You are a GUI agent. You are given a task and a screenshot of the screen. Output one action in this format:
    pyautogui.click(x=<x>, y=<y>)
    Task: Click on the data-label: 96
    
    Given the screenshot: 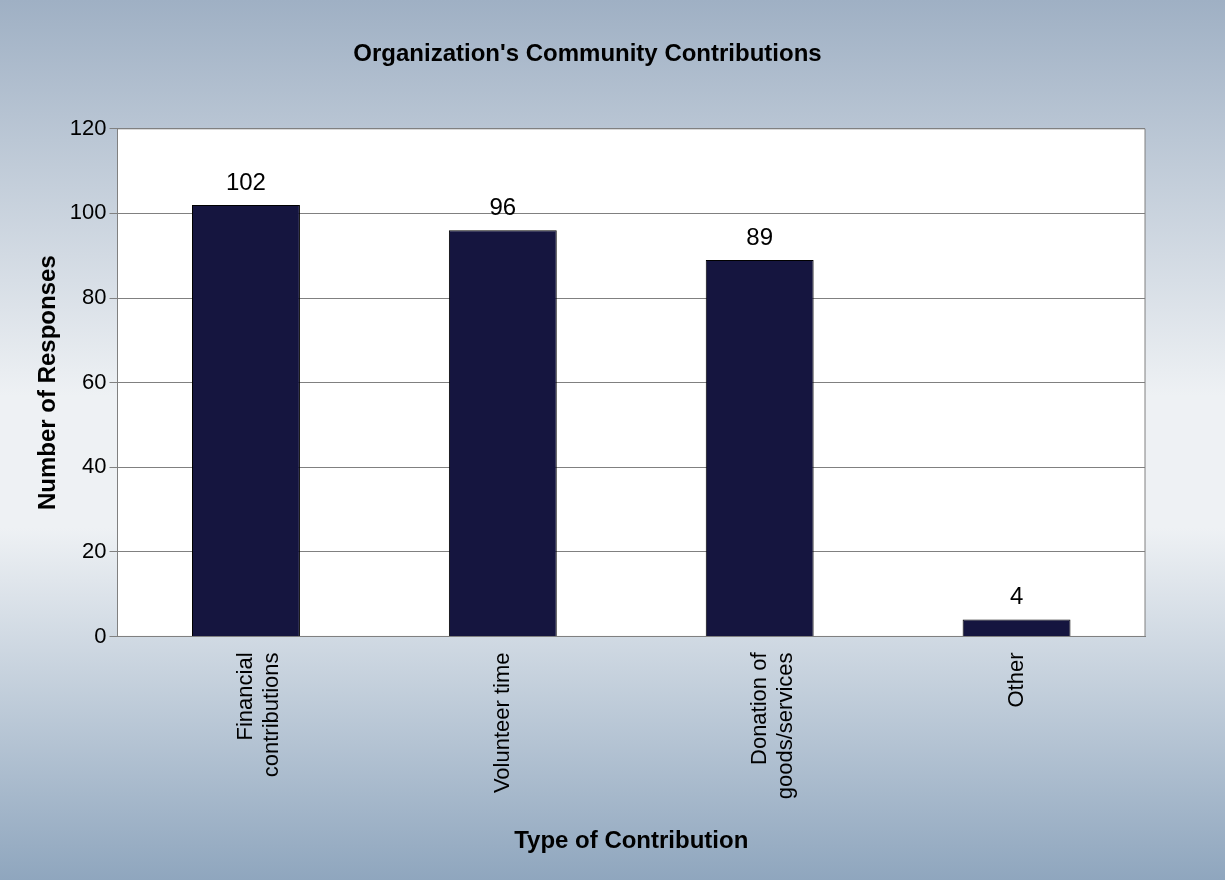 What is the action you would take?
    pyautogui.click(x=503, y=206)
    